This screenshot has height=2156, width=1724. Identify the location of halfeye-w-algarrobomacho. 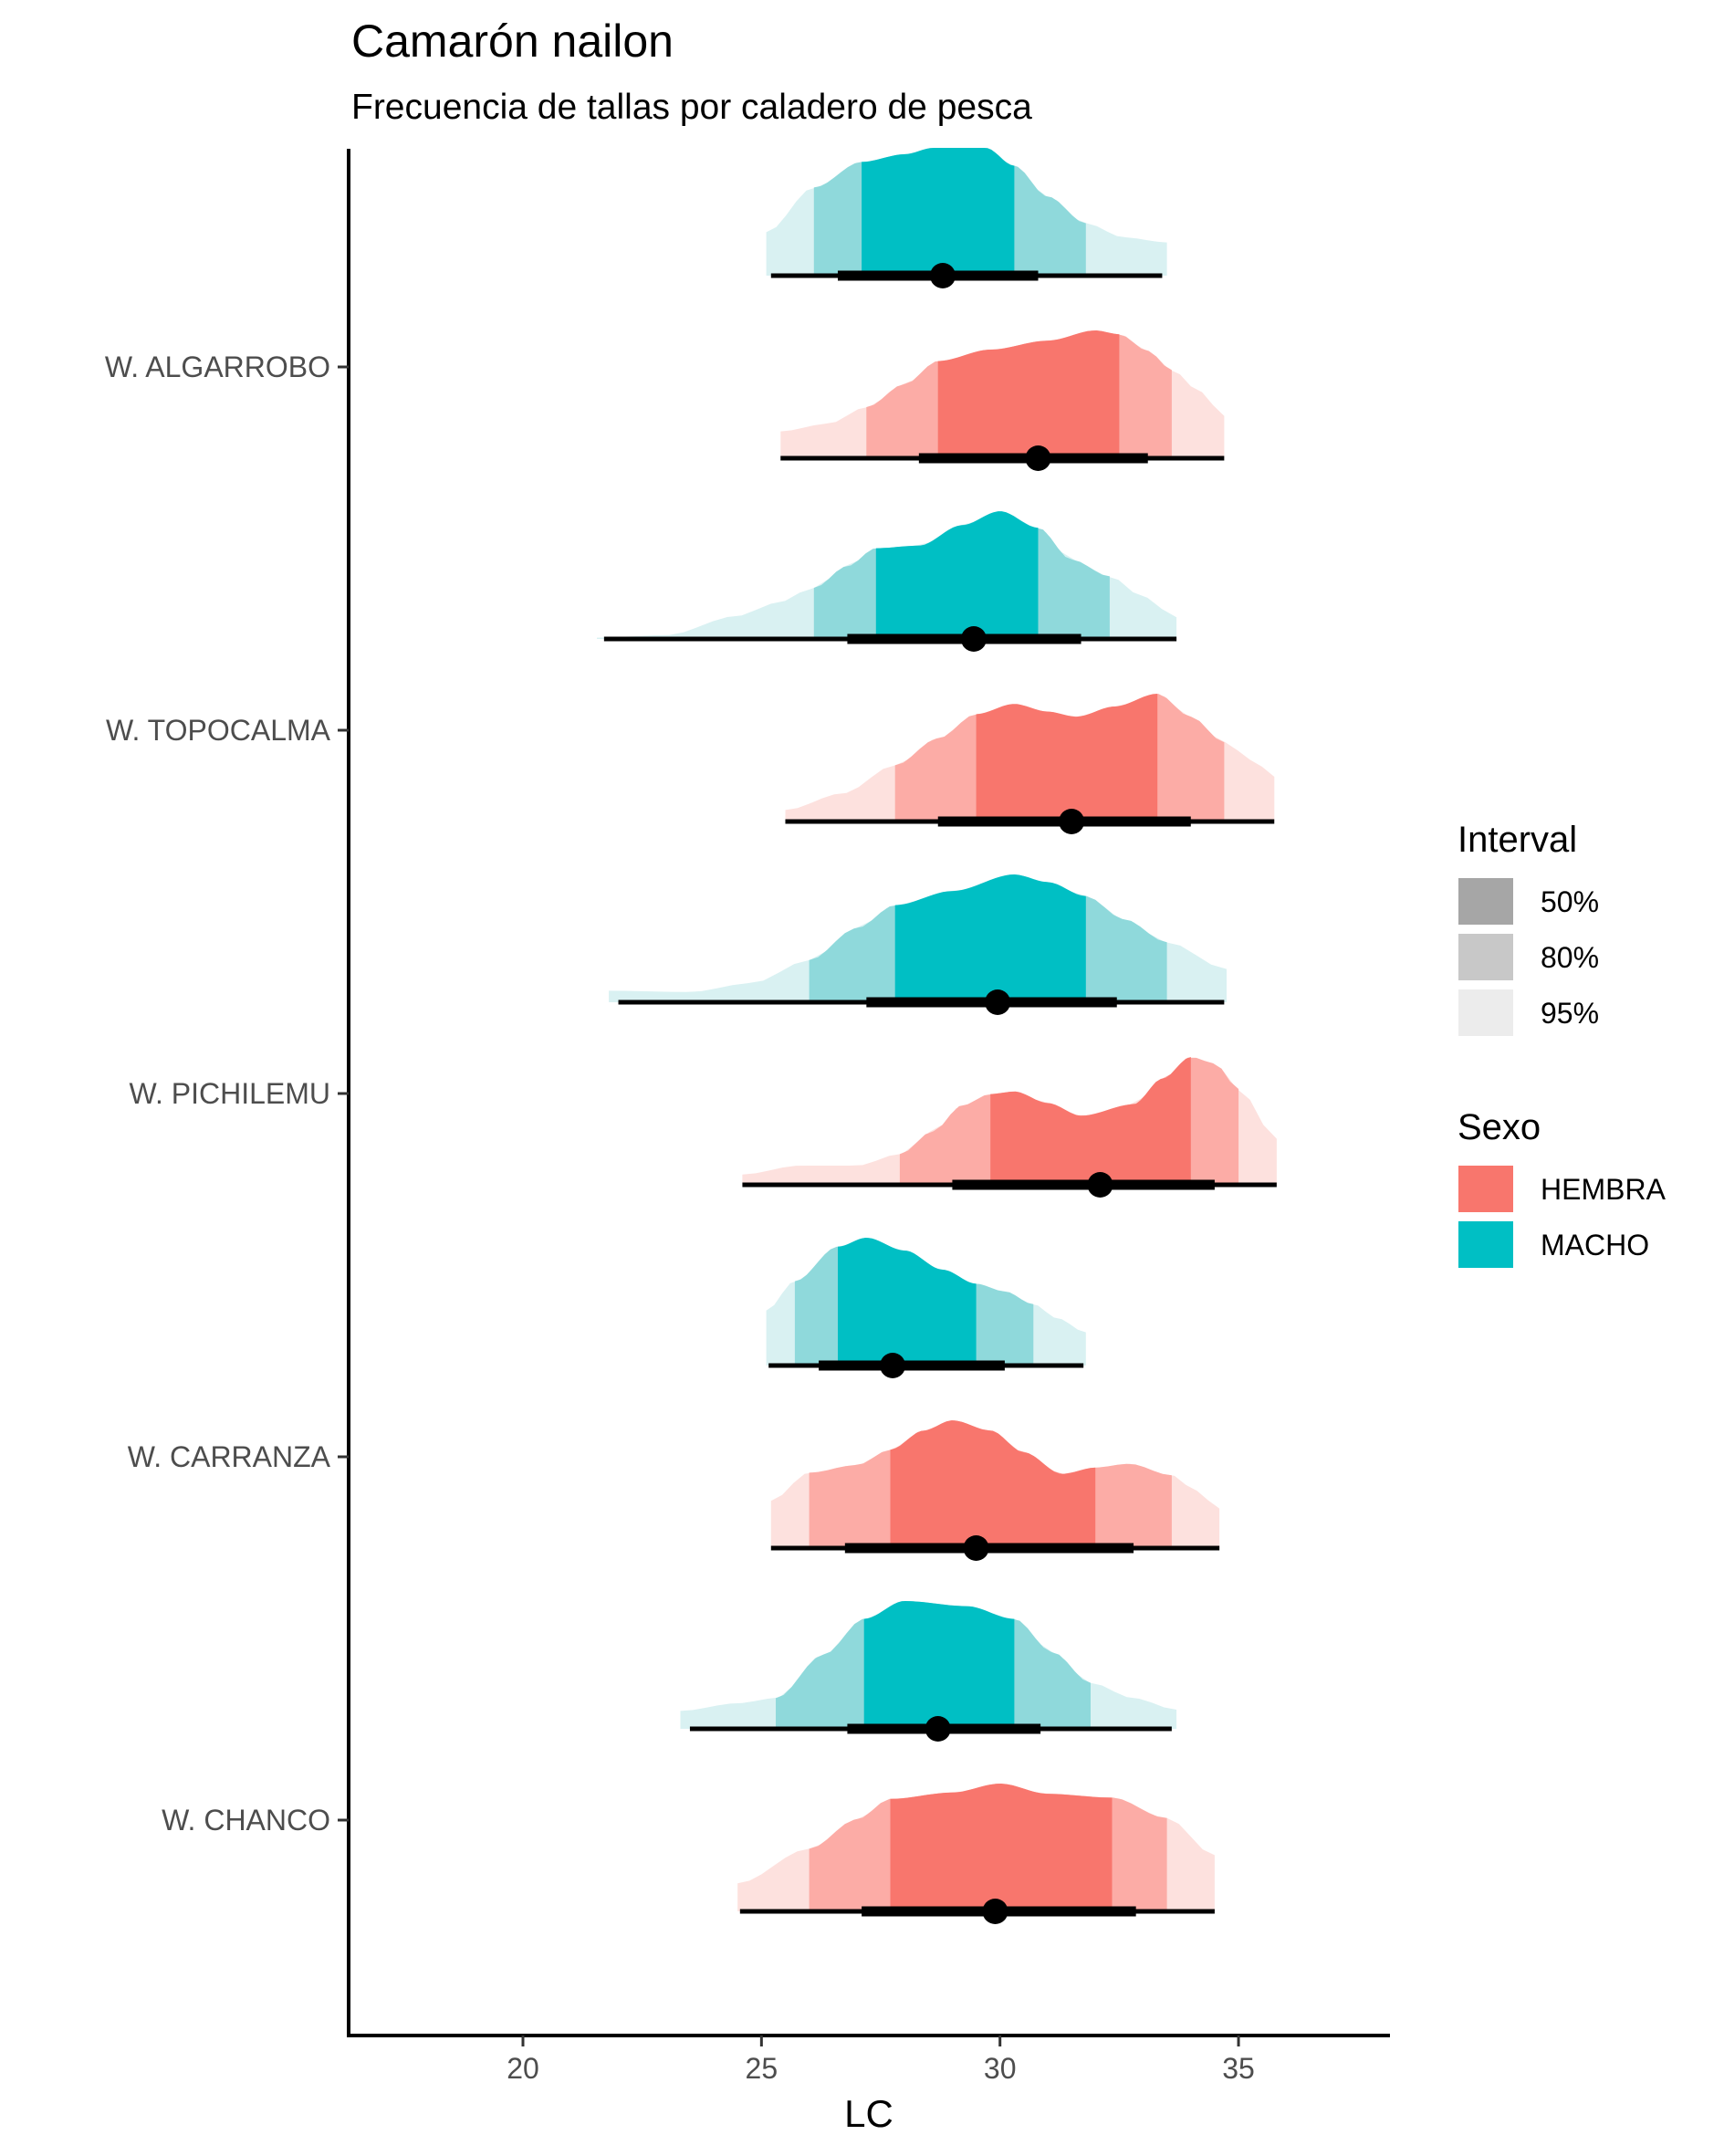
(966, 218).